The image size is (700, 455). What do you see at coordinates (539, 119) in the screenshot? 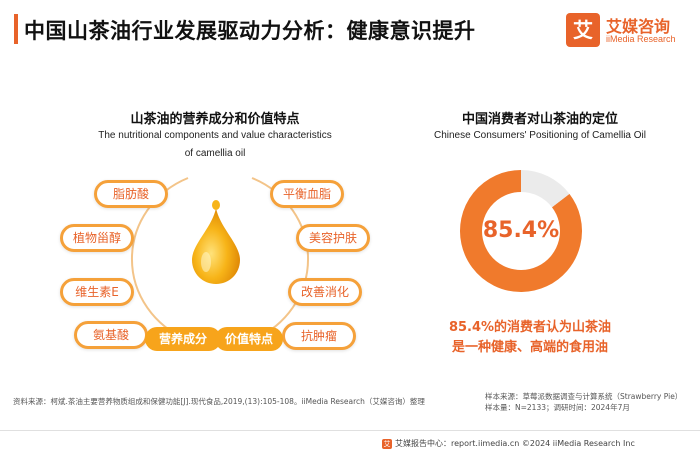
I see `right-section-title: 中国消费者对山茶油的定位` at bounding box center [539, 119].